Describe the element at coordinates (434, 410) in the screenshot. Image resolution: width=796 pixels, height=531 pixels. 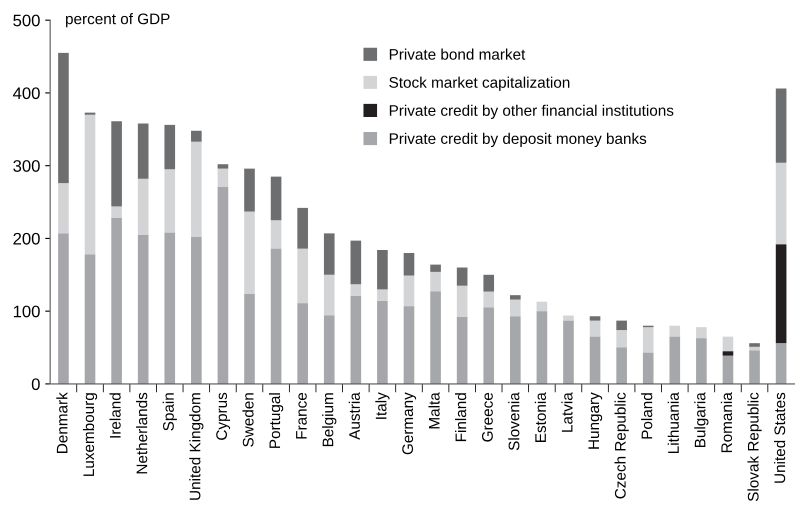
I see `x-tick-label: Malta` at that location.